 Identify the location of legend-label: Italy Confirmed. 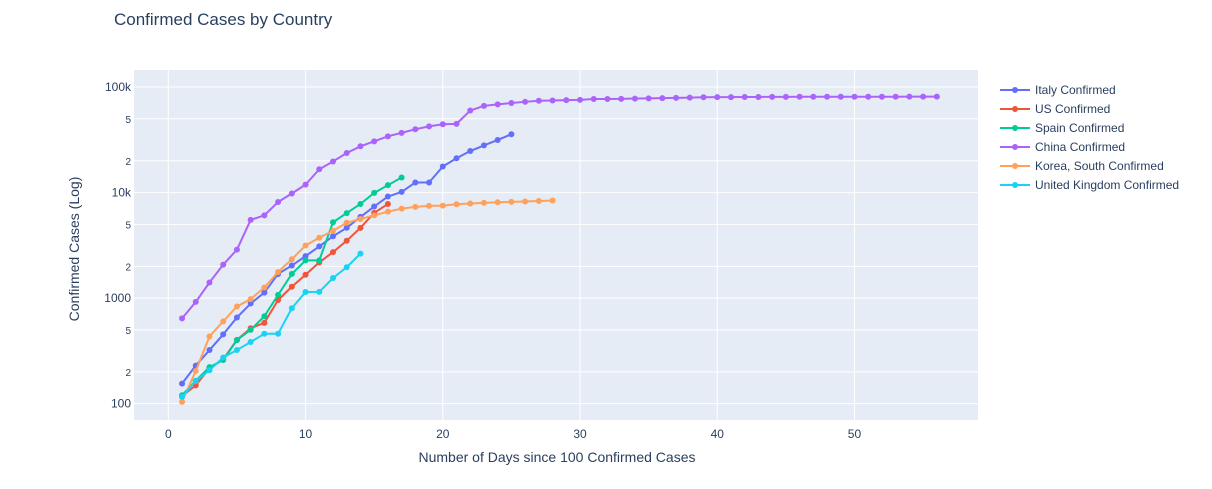
(1075, 90).